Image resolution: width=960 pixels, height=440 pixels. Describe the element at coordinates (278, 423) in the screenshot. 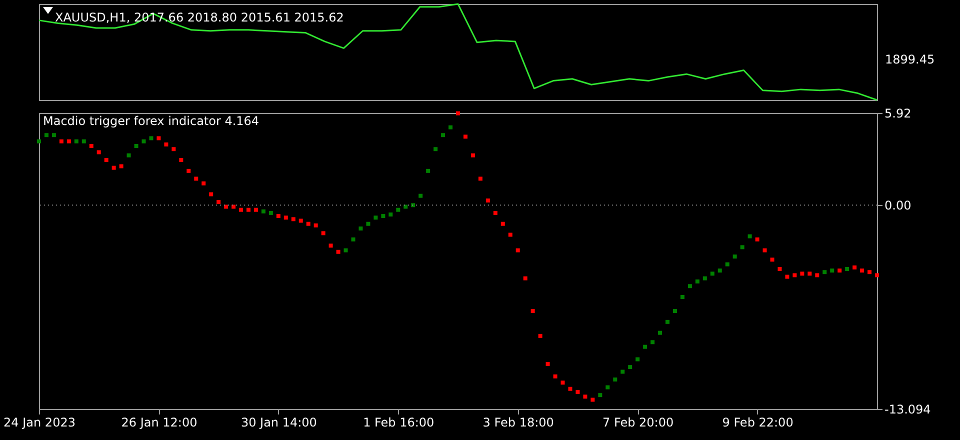

I see `x-tick-label: 30 Jan 14:00` at that location.